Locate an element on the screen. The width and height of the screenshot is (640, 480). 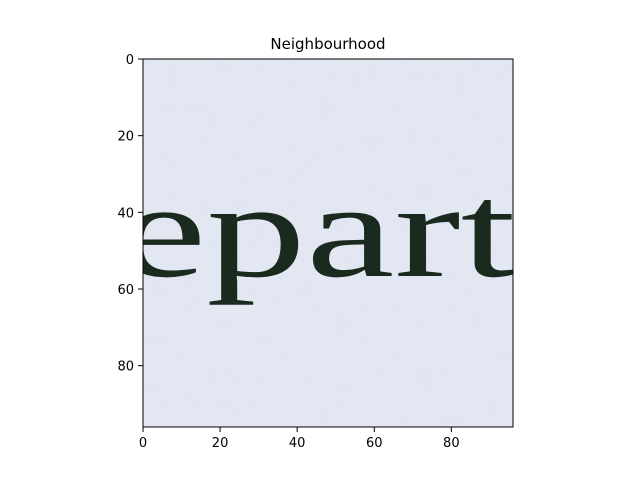
y-tick-label: 0 is located at coordinates (130, 60).